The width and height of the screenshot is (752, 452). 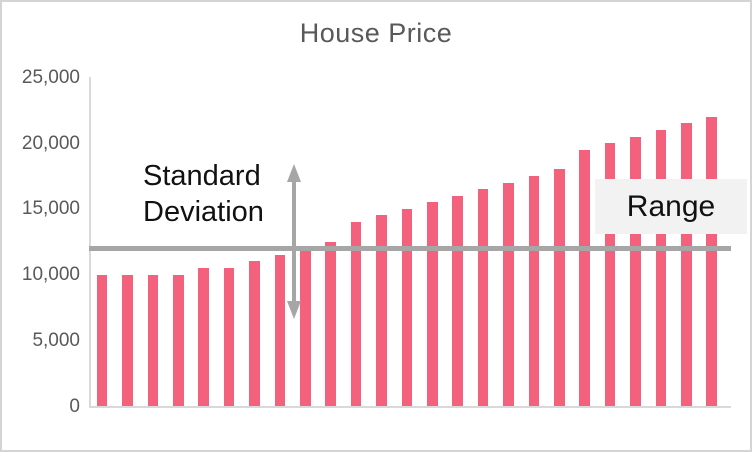 What do you see at coordinates (50, 209) in the screenshot?
I see `y-axis-tick-label: 15,000` at bounding box center [50, 209].